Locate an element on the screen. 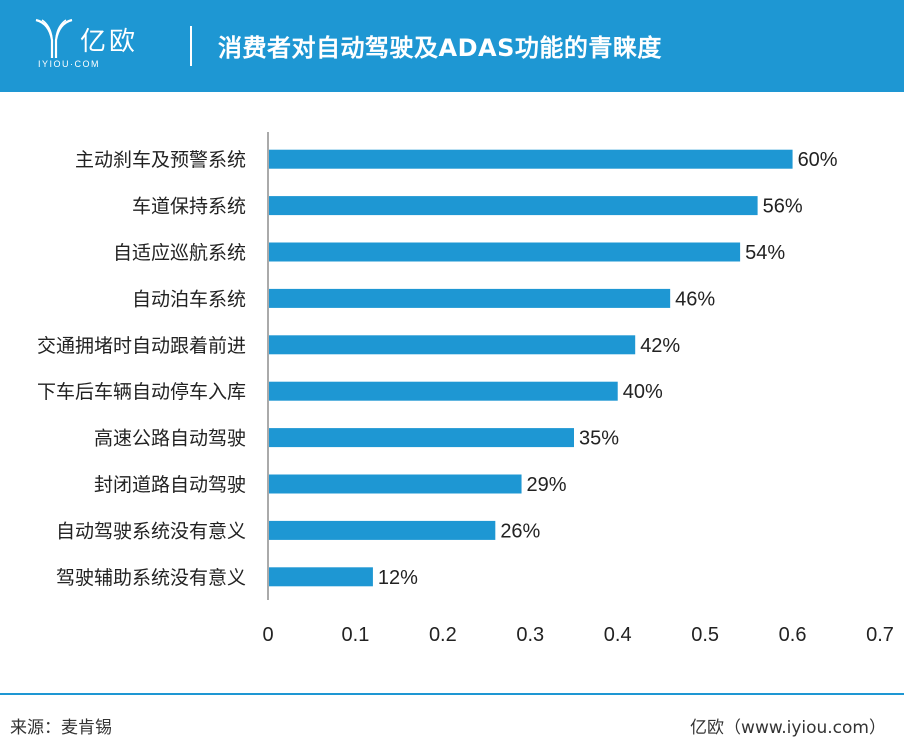 The width and height of the screenshot is (904, 755). category-label: 自动泊车系统 is located at coordinates (189, 299).